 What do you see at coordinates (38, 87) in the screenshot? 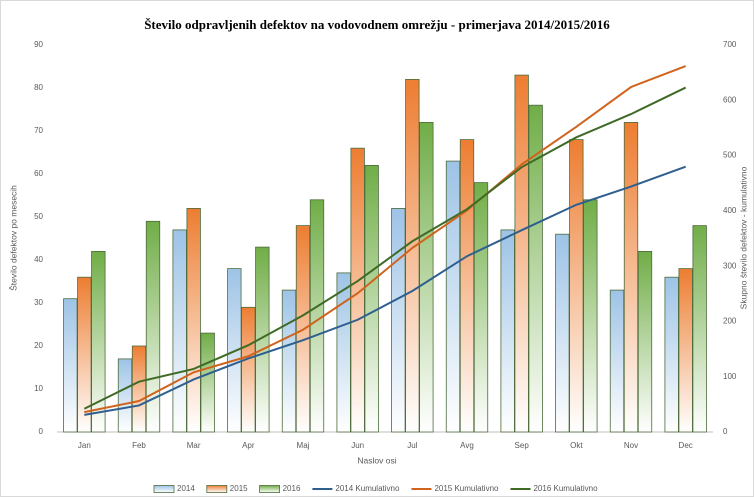
I see `y-tick-label: 80` at bounding box center [38, 87].